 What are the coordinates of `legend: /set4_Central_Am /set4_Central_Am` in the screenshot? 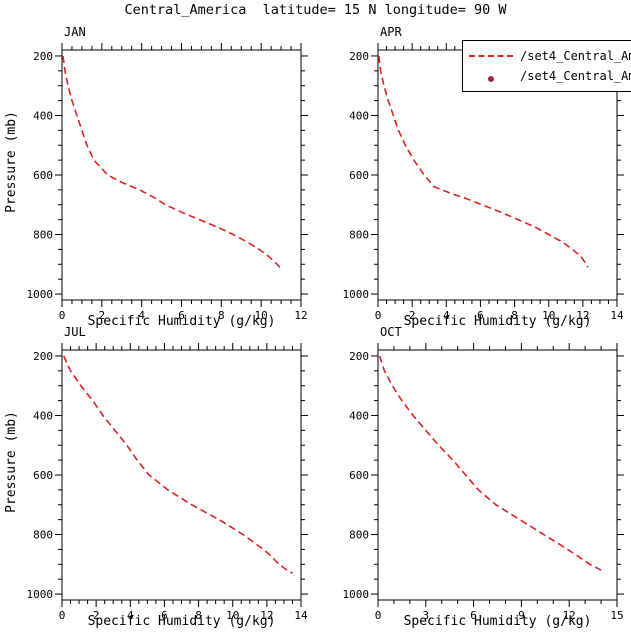 It's located at (546, 66).